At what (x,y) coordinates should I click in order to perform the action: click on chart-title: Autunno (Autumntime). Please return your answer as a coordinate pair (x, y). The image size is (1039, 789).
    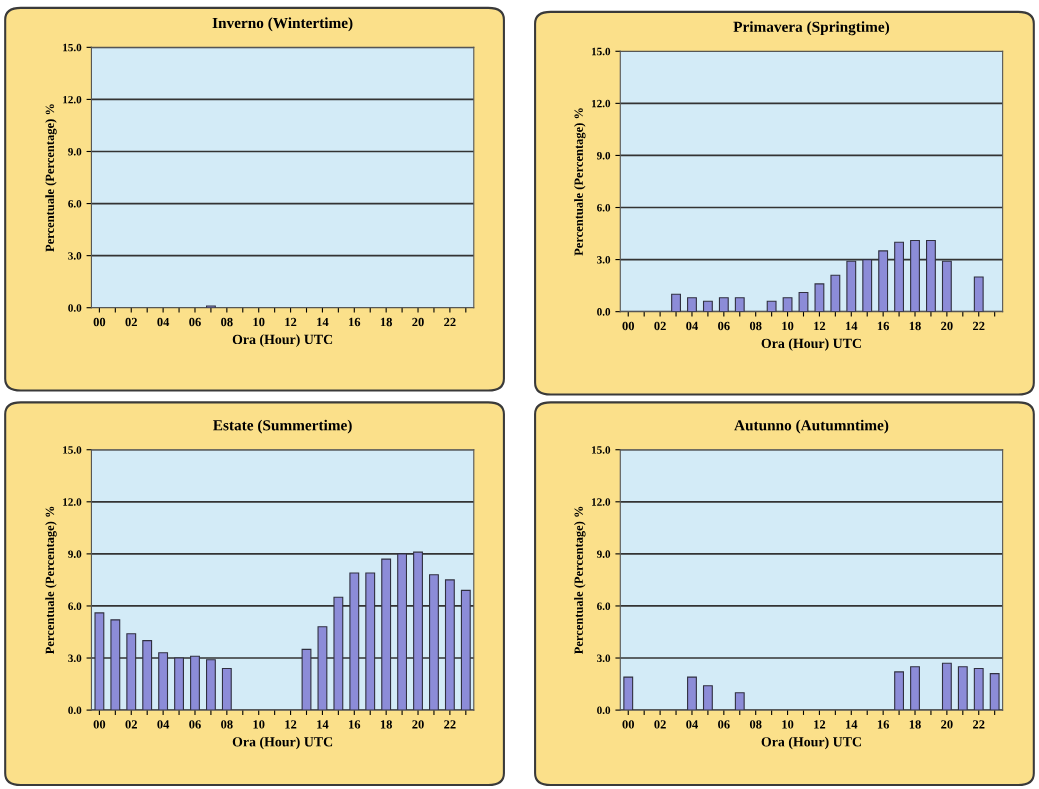
    Looking at the image, I should click on (811, 426).